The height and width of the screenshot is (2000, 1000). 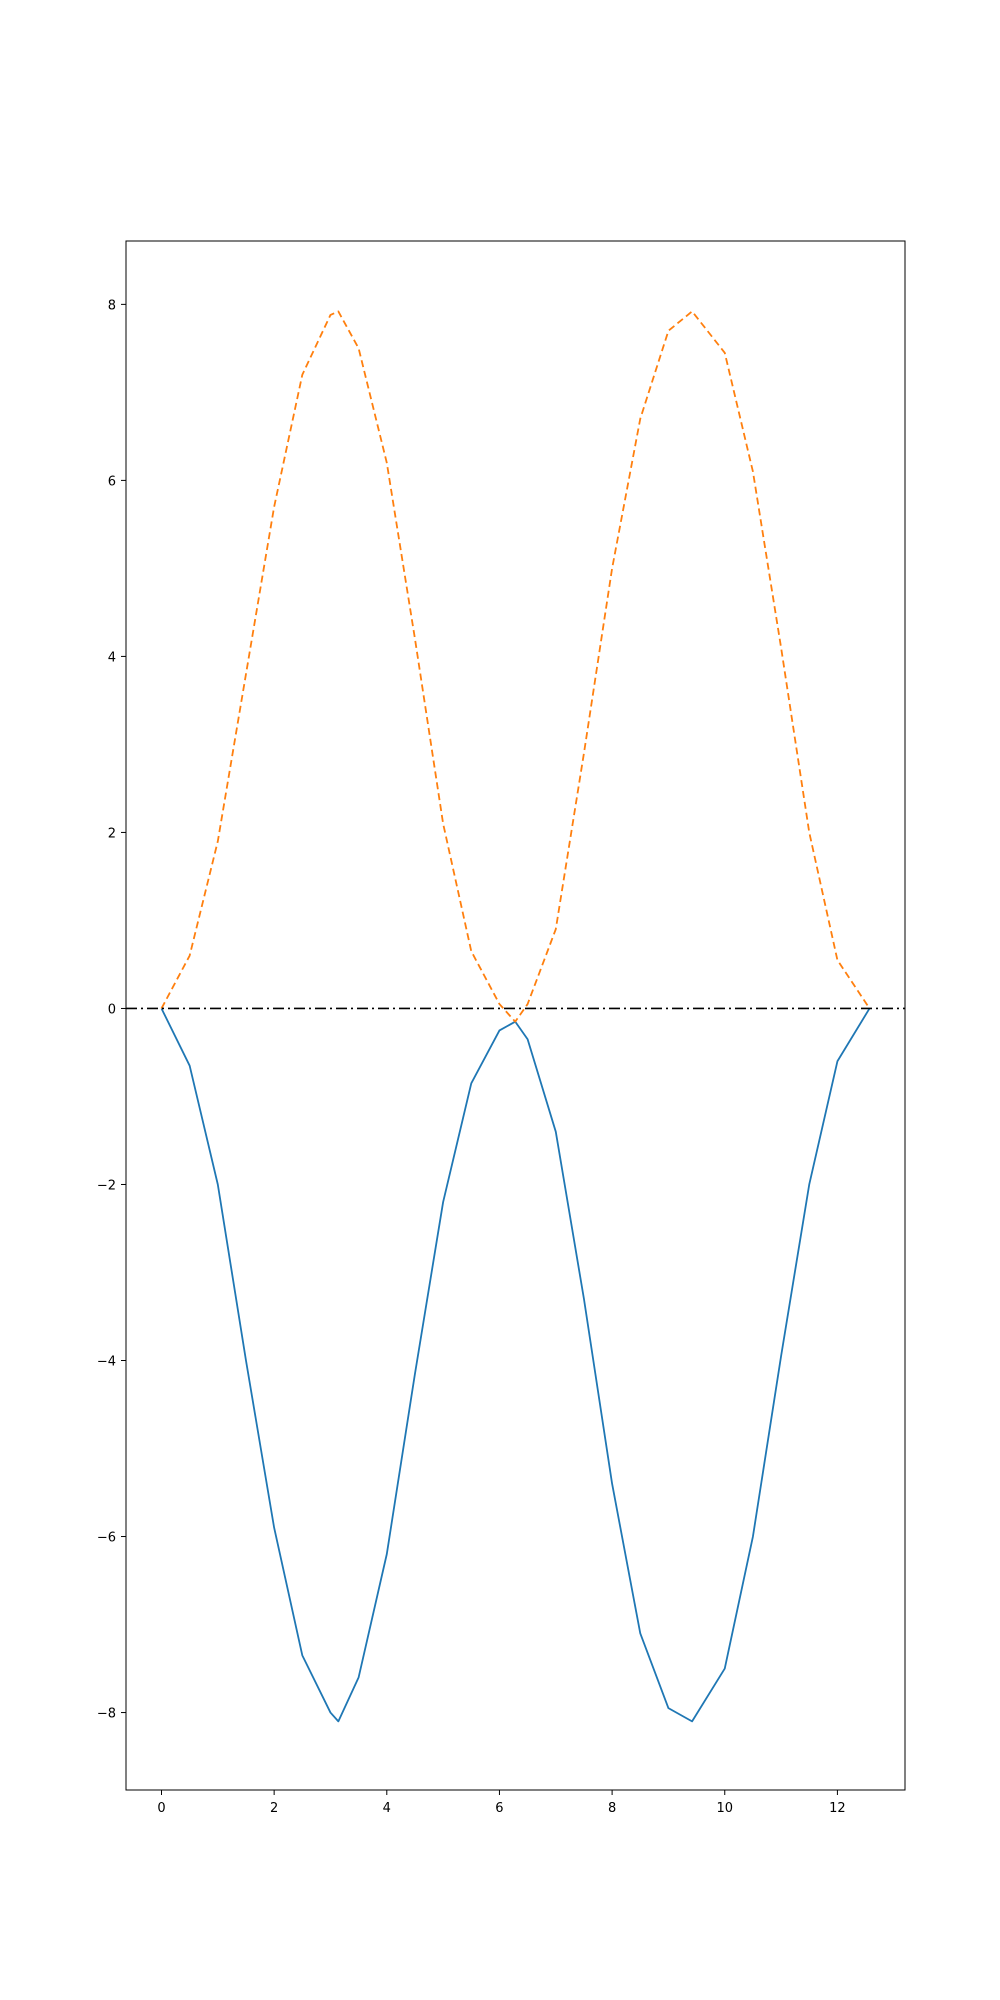 What do you see at coordinates (112, 305) in the screenshot?
I see `y-tick-label: 8` at bounding box center [112, 305].